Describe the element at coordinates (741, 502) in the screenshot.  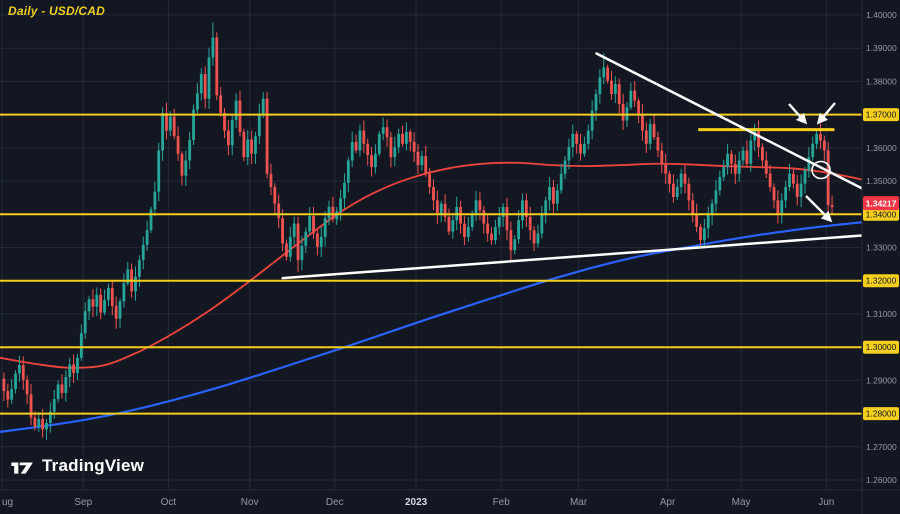
I see `axis-time-label: May` at that location.